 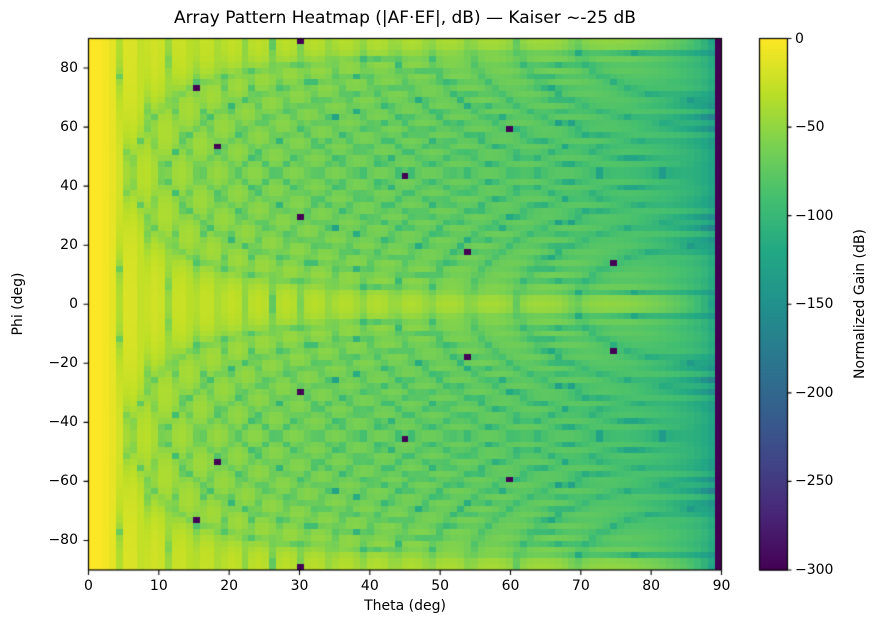 I want to click on x-tick-label: 40, so click(x=369, y=586).